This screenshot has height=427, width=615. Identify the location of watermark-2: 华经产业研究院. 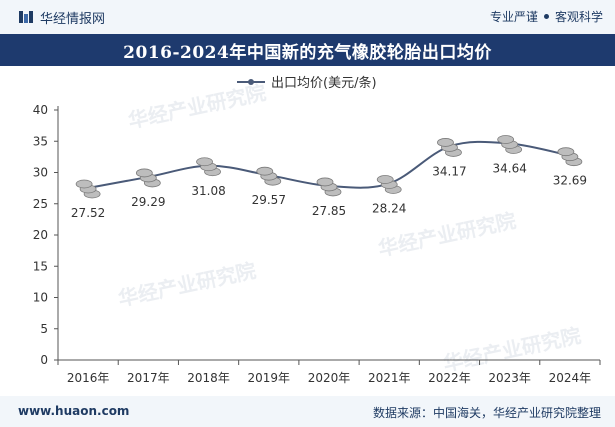
(187, 284).